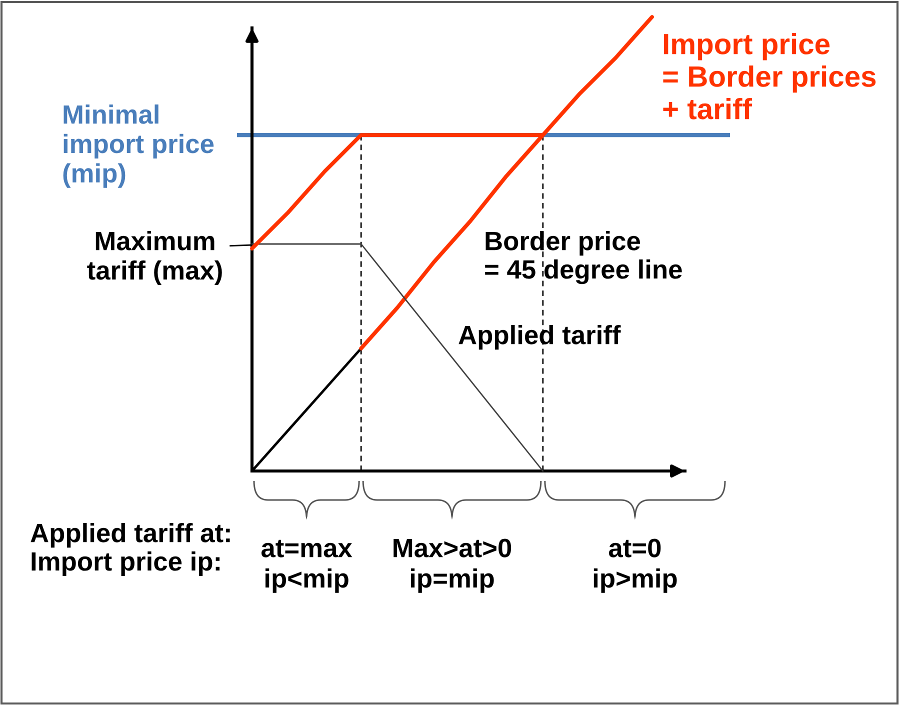 This screenshot has width=900, height=705. I want to click on text: at=0 ip>mip, so click(635, 565).